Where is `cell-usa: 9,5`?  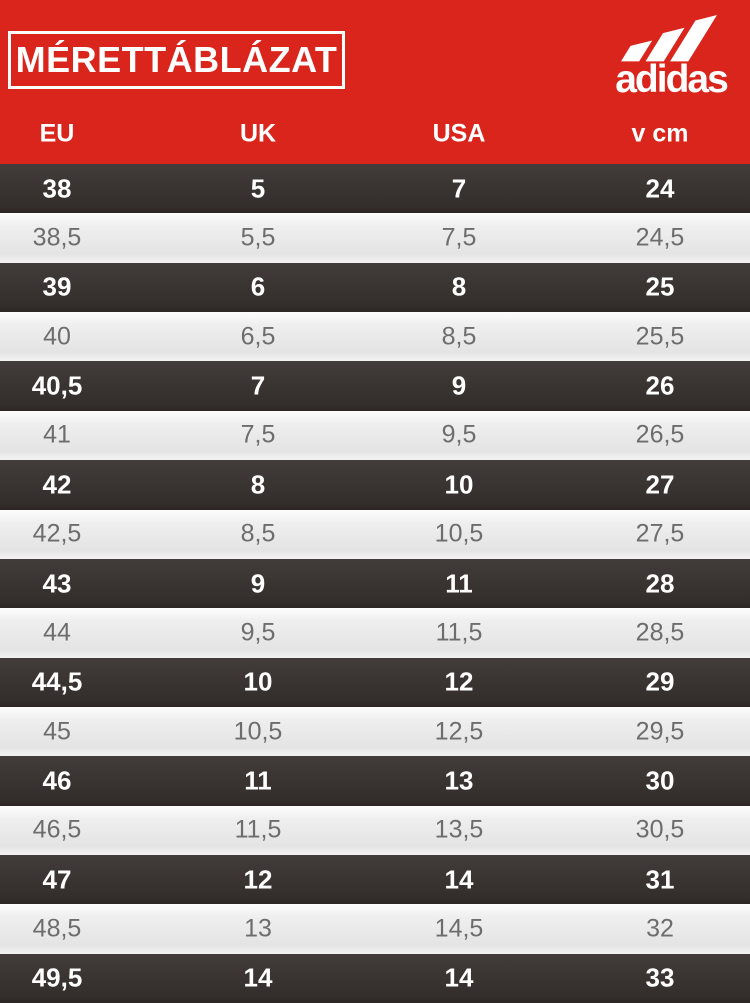
cell-usa: 9,5 is located at coordinates (459, 434).